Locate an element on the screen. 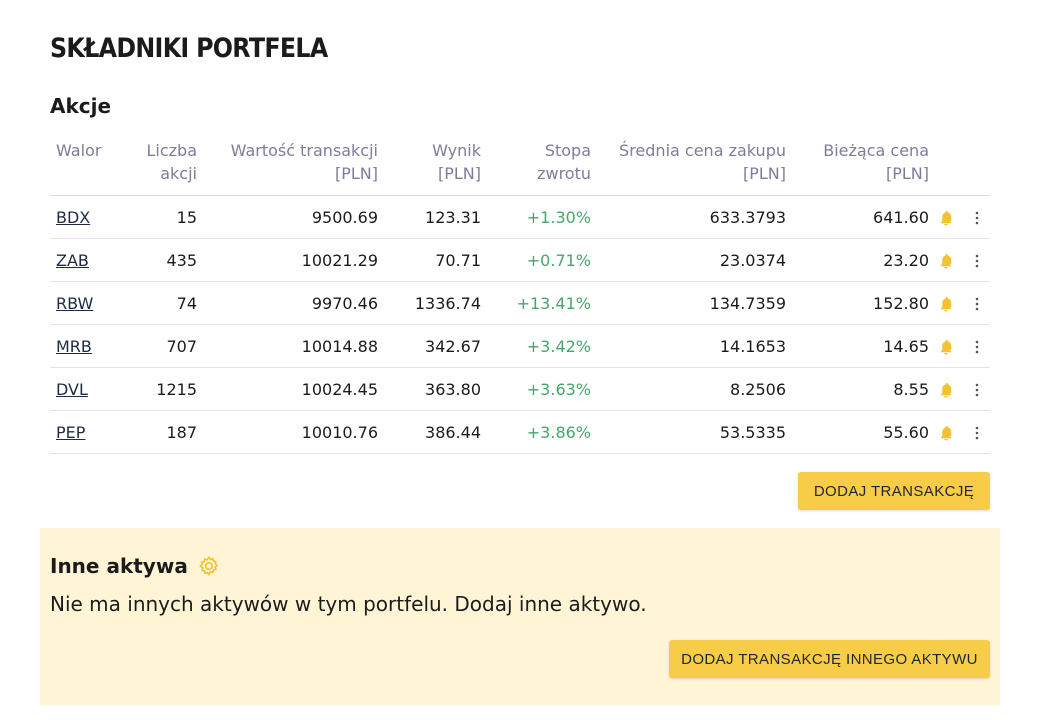  column-header-avg-purchase-price: Średnia cena zakupu [PLN] is located at coordinates (688, 166).